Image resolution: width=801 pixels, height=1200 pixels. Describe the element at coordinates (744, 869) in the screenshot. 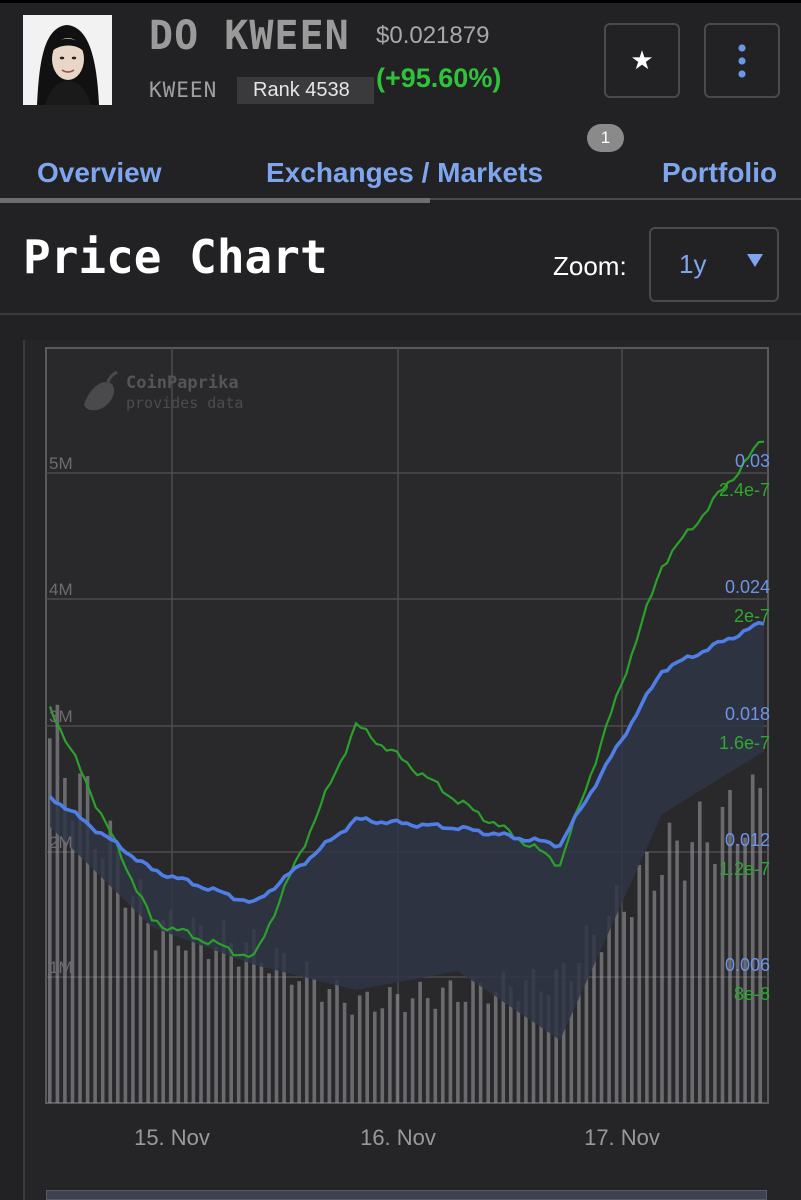

I see `y-axis-btc-tick: 1.2e-7` at that location.